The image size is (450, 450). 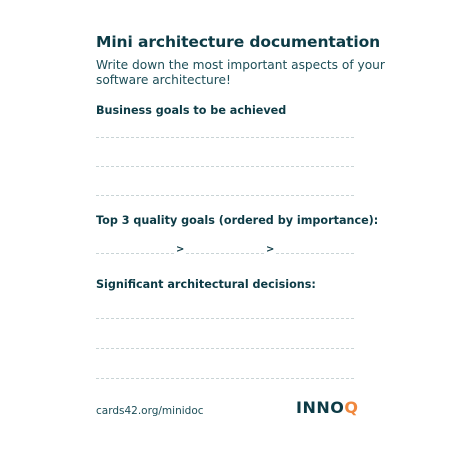 I want to click on card-title: Mini architecture documentation, so click(x=238, y=42).